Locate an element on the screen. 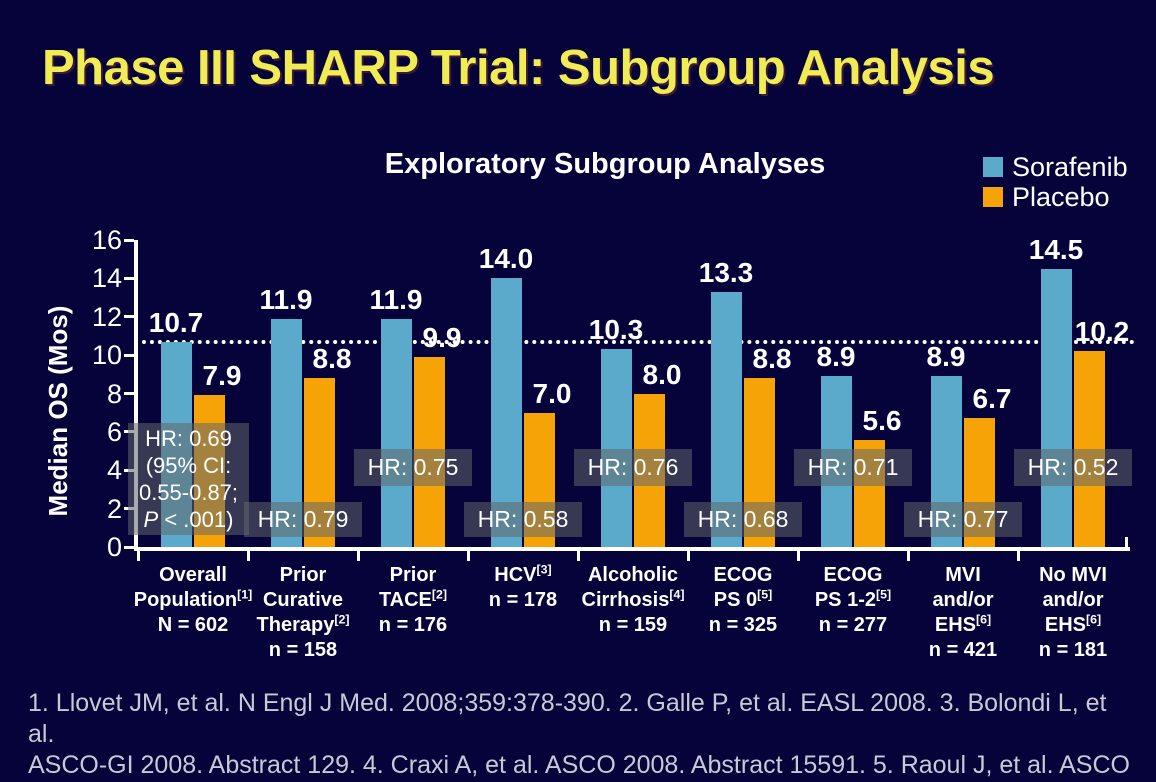  hr-annotation-8: HR: 0.52 is located at coordinates (1073, 467).